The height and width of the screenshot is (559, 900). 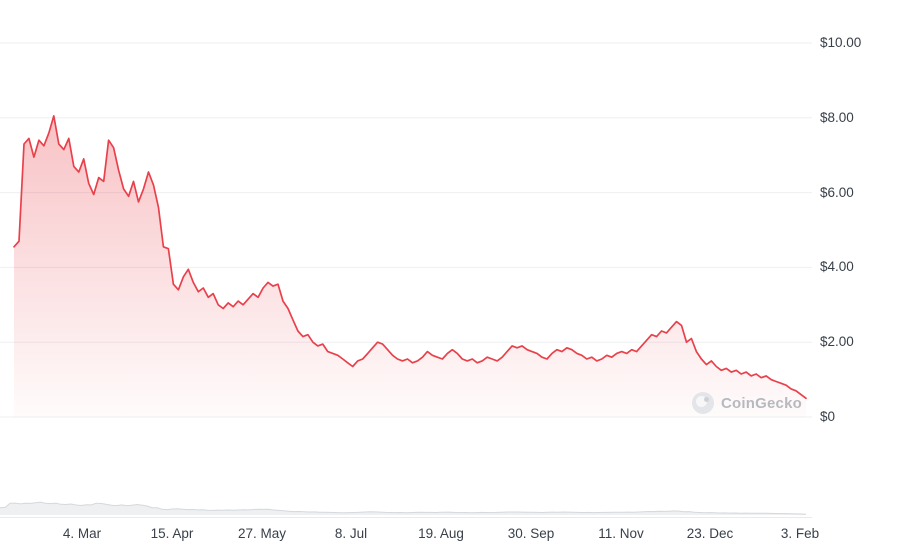 I want to click on y-axis: $10.00 $8.00 $6.00 $4.00 $2.00 $0, so click(x=859, y=215).